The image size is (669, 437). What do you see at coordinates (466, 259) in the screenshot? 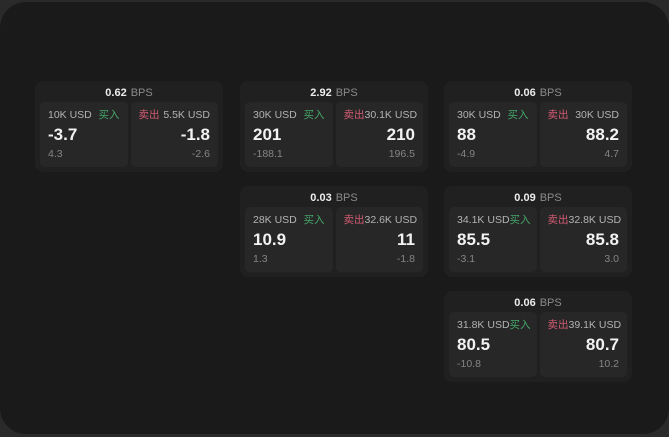
I see `buy-delta: -3.1` at bounding box center [466, 259].